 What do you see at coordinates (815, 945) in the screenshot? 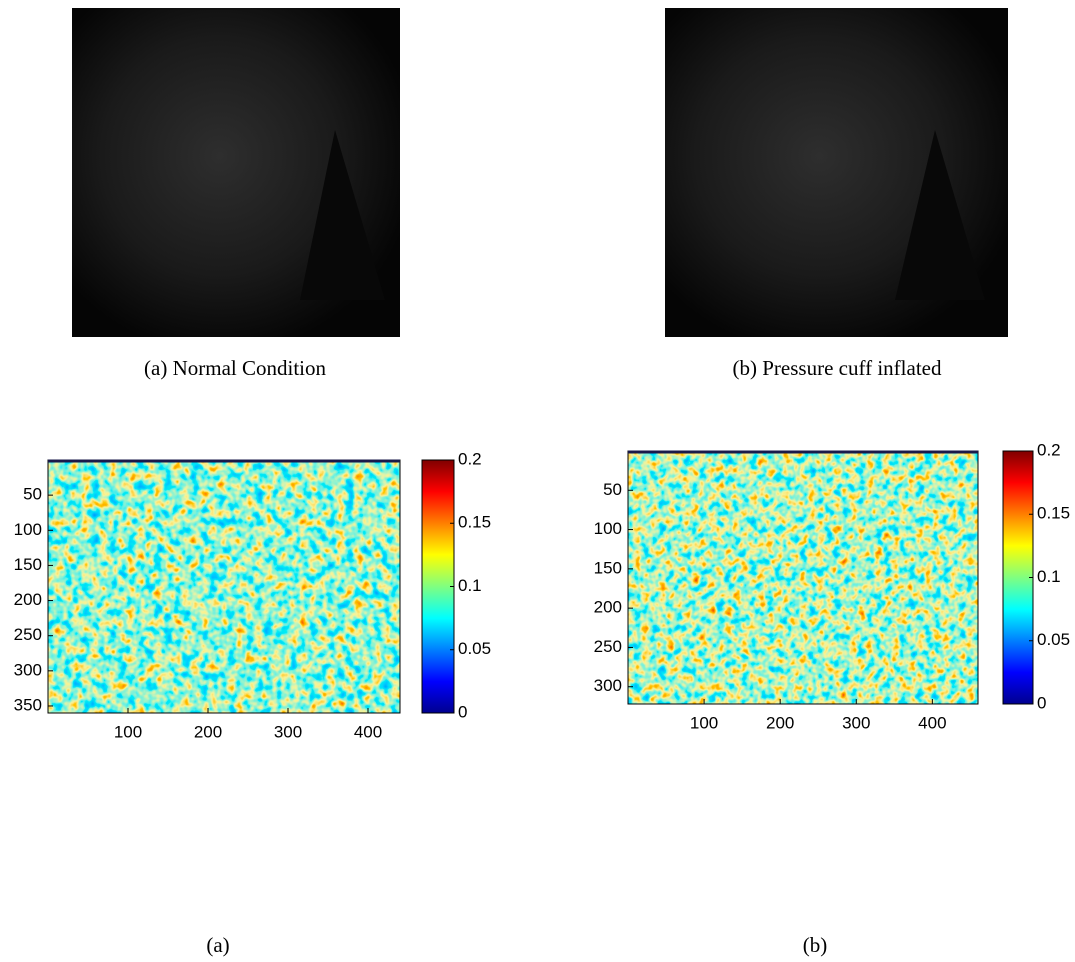
I see `chart-caption: (b)` at bounding box center [815, 945].